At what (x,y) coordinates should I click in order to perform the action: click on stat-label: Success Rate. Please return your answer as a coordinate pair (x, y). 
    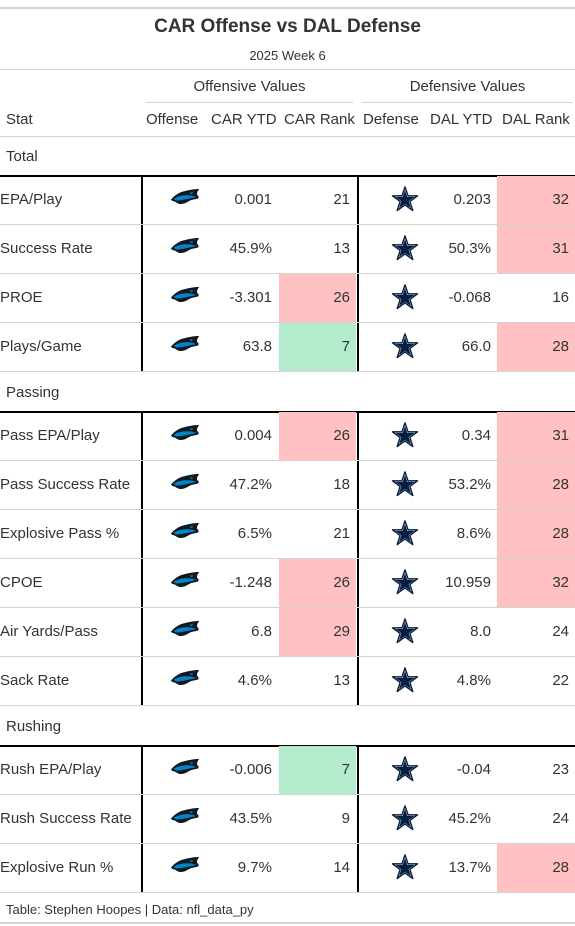
    Looking at the image, I should click on (46, 248).